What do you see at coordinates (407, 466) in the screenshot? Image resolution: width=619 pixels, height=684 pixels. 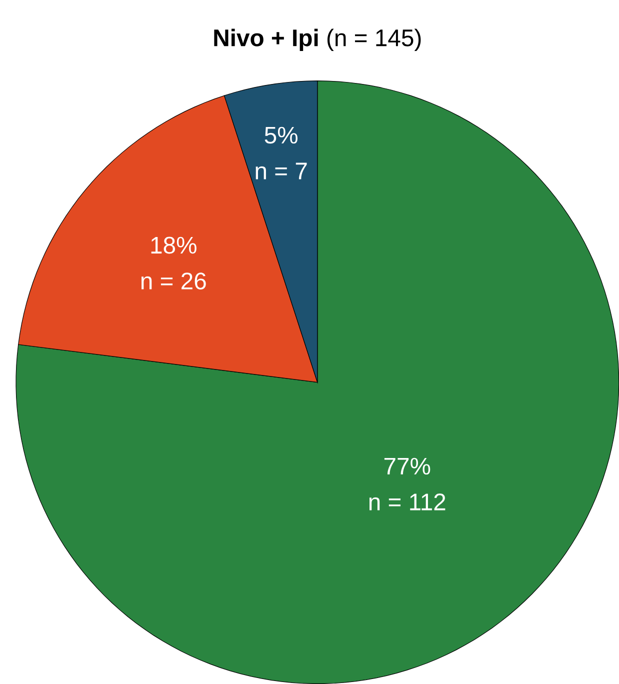 I see `data-label: 77%` at bounding box center [407, 466].